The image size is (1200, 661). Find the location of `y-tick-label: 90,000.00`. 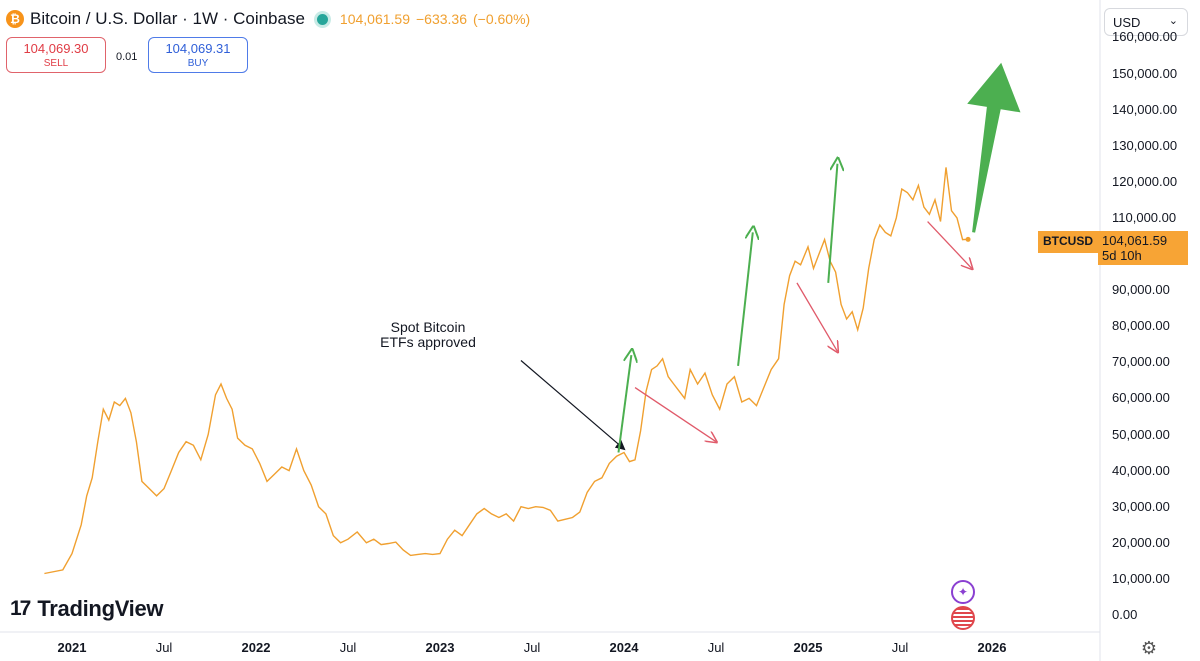

y-tick-label: 90,000.00 is located at coordinates (1141, 290).